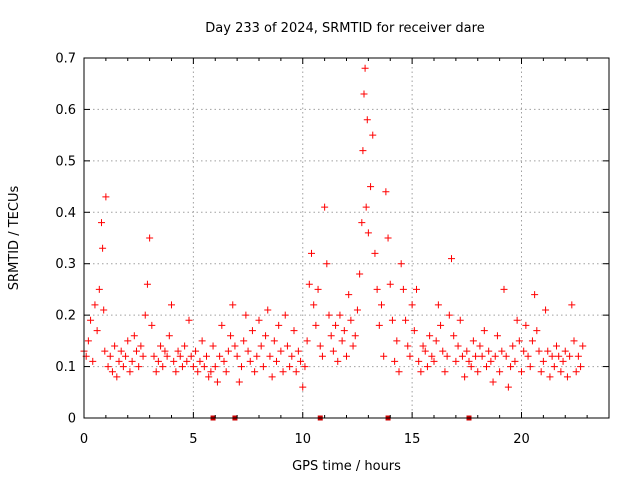  I want to click on y-tick-label: 0.4, so click(65, 213).